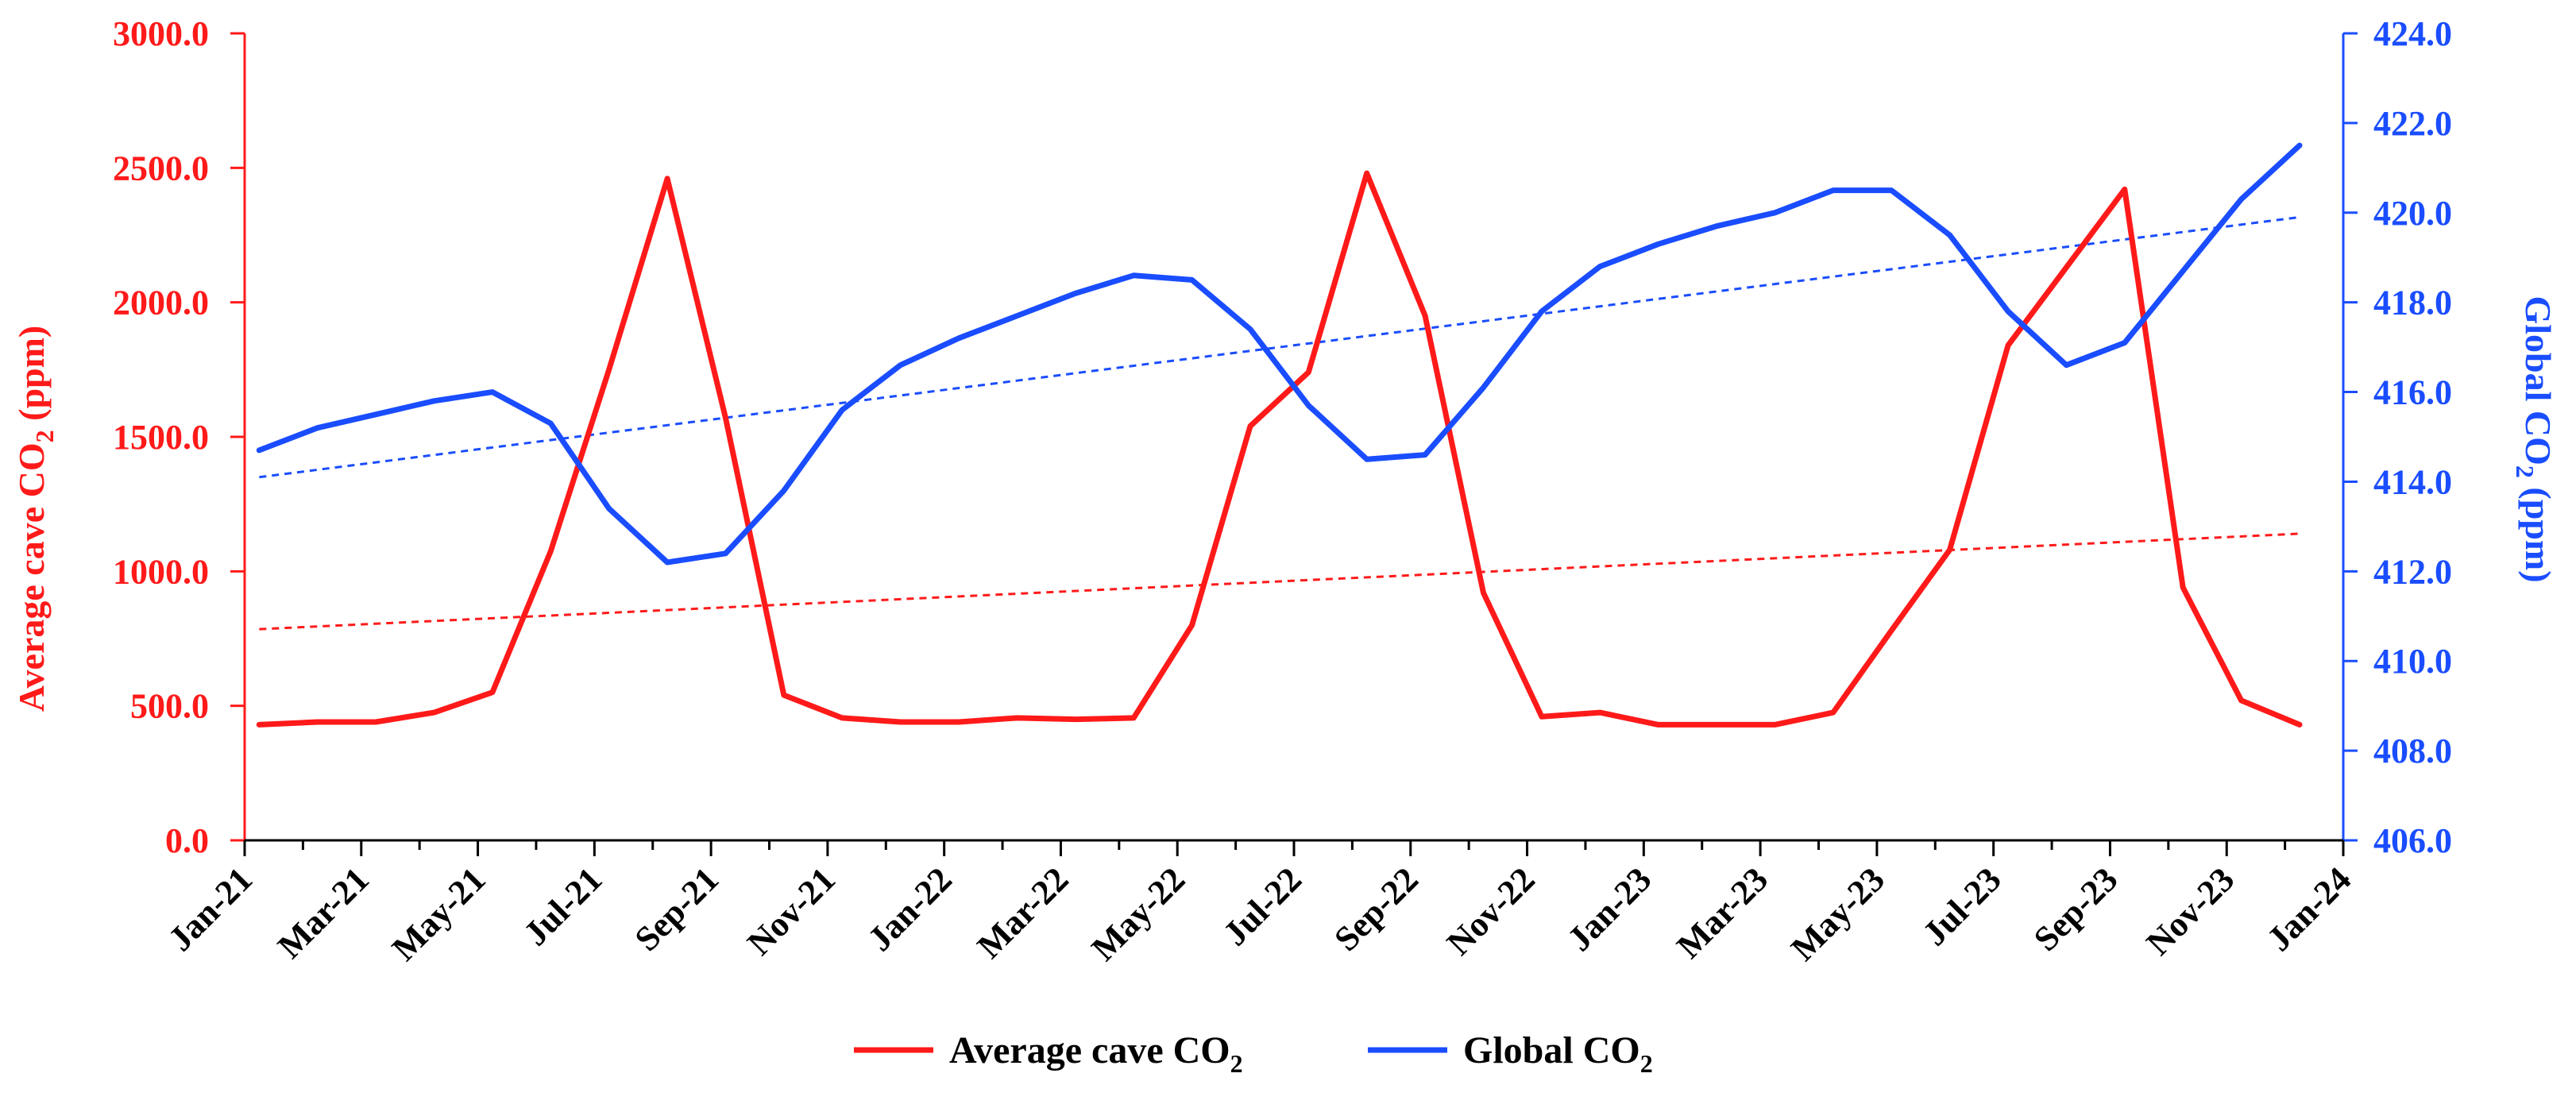  I want to click on y-tick-left-label: 2000.0, so click(161, 303).